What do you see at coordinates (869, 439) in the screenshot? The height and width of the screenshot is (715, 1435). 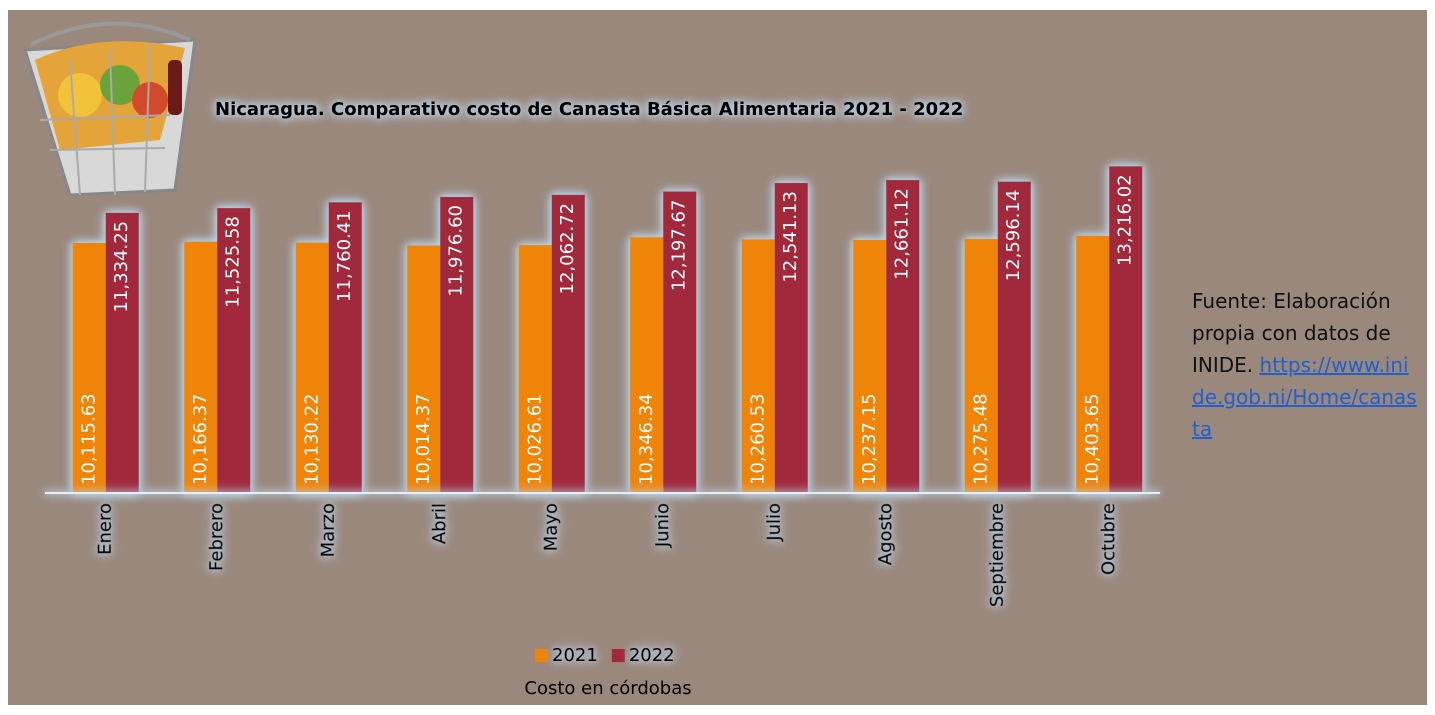 I see `data-label: 10,237.15` at bounding box center [869, 439].